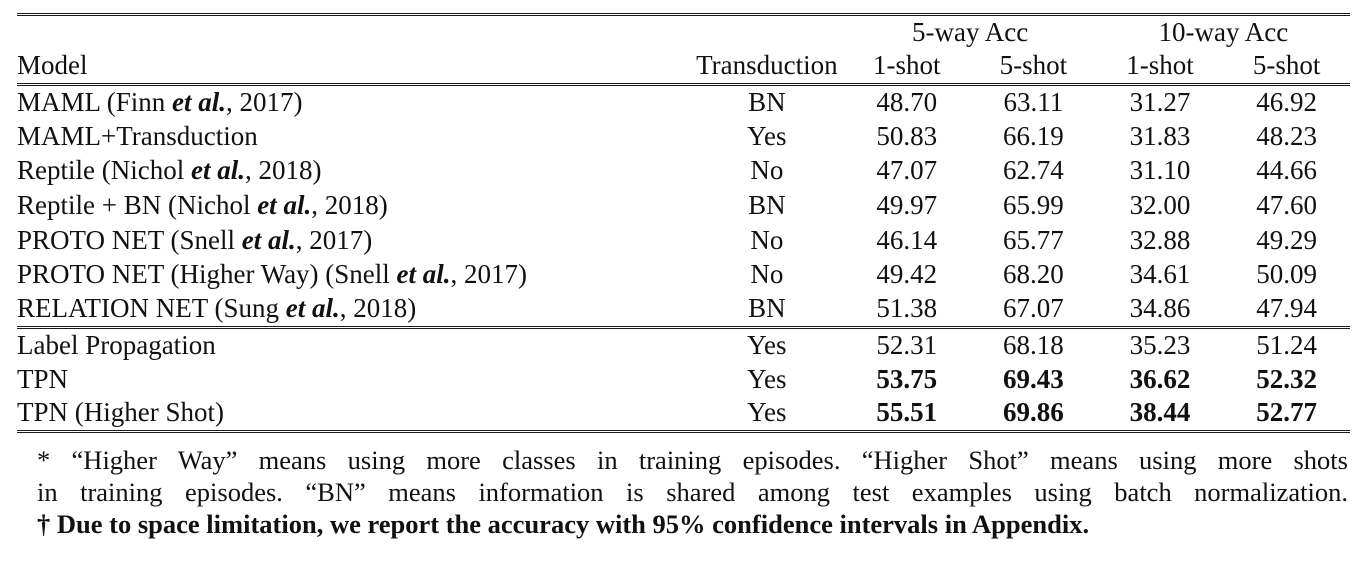  Describe the element at coordinates (907, 274) in the screenshot. I see `accuracy-cell: 49.42` at that location.